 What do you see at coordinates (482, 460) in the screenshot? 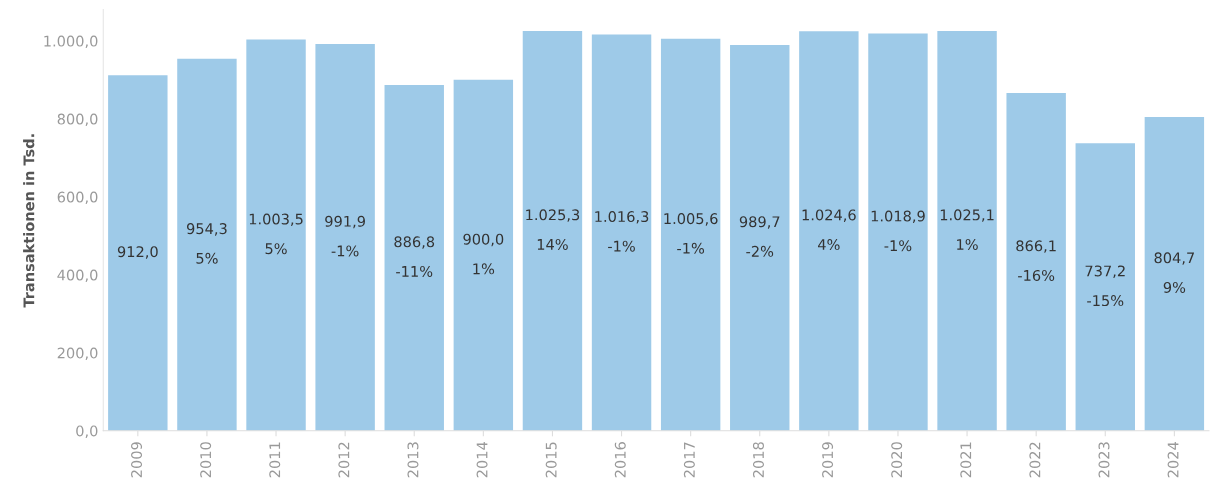
I see `x-tick-label: 2014` at bounding box center [482, 460].